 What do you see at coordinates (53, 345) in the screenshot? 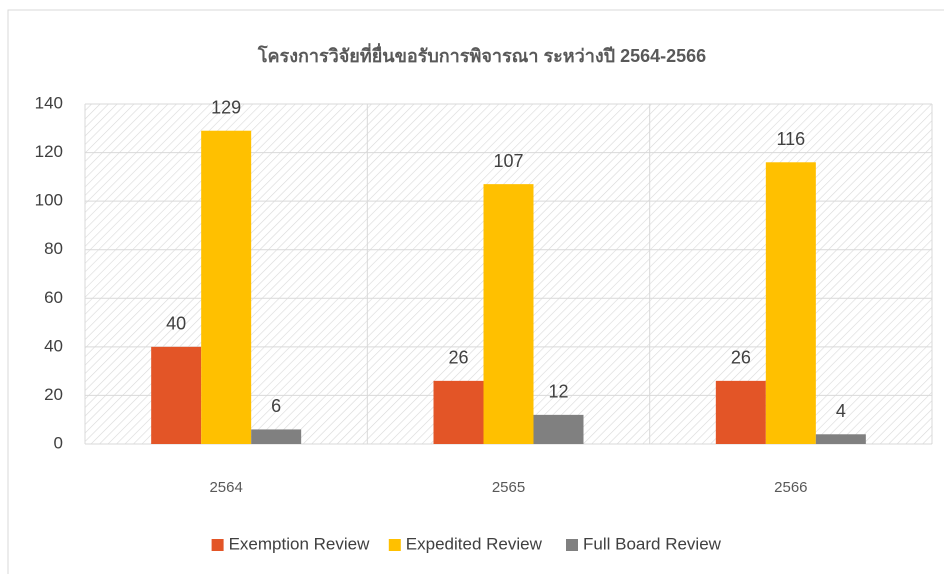
I see `y-tick-label: 40` at bounding box center [53, 345].